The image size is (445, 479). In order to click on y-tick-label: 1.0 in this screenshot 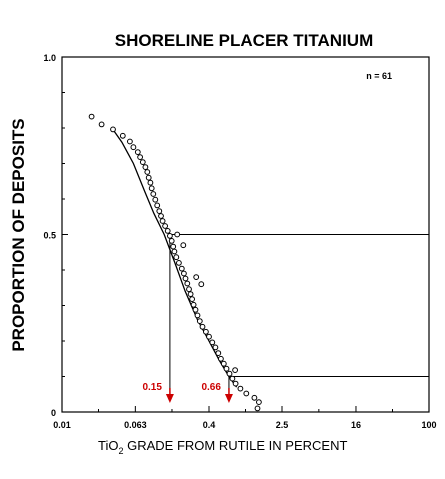, I will do `click(49, 58)`.